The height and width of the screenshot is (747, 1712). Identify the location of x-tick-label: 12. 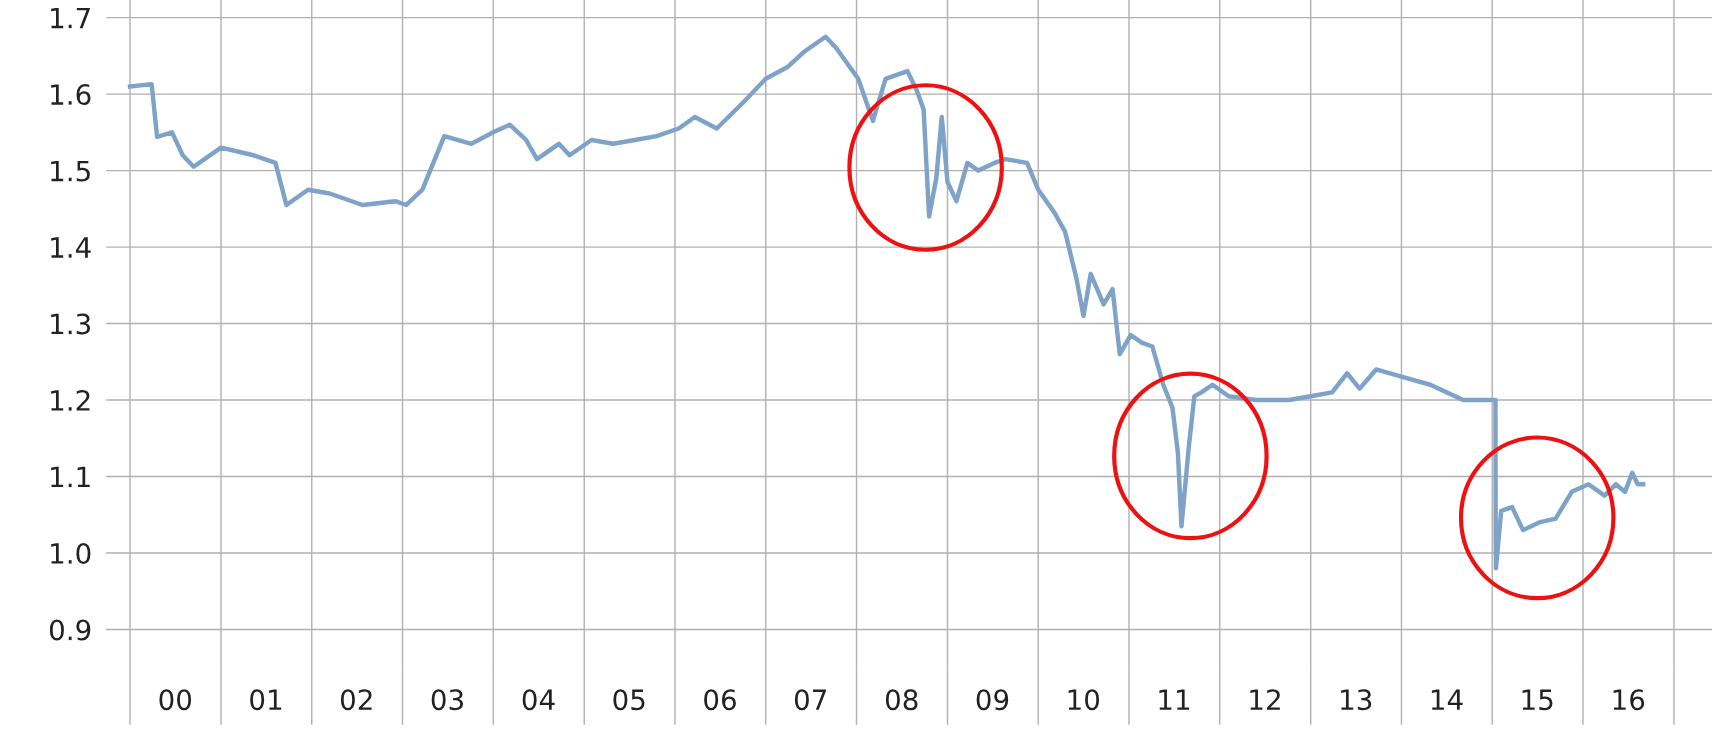
(1265, 699).